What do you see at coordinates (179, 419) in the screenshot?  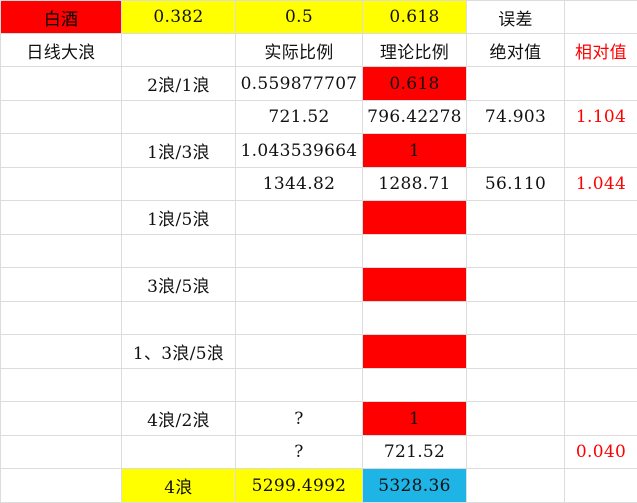 I see `cell-b13-wave4-over-wave2: 4浪/2浪` at bounding box center [179, 419].